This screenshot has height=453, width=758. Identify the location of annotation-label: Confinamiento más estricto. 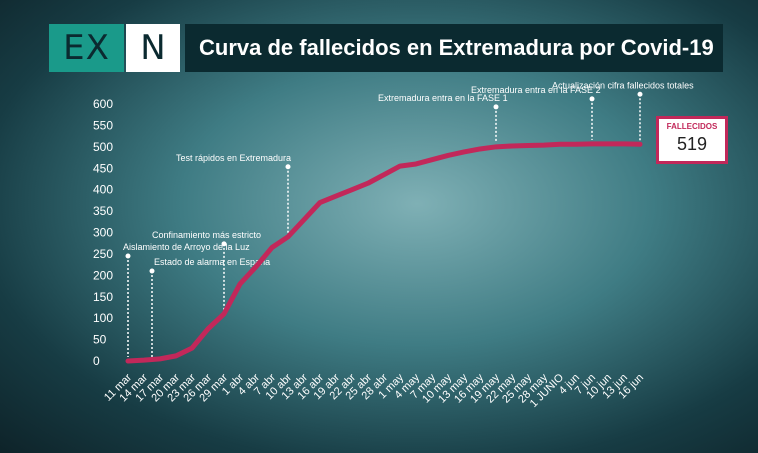
(206, 235).